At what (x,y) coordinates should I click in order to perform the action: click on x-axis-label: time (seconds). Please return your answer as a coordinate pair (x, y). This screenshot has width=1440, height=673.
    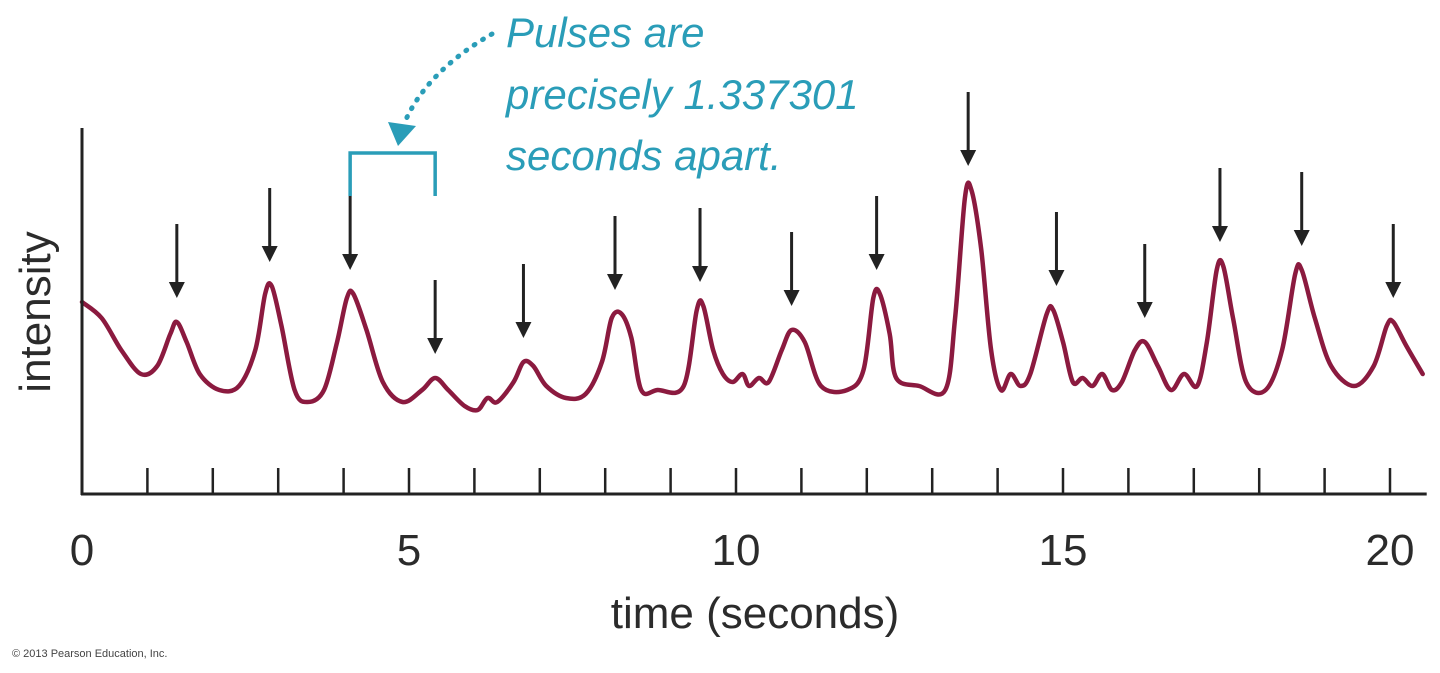
    Looking at the image, I should click on (755, 613).